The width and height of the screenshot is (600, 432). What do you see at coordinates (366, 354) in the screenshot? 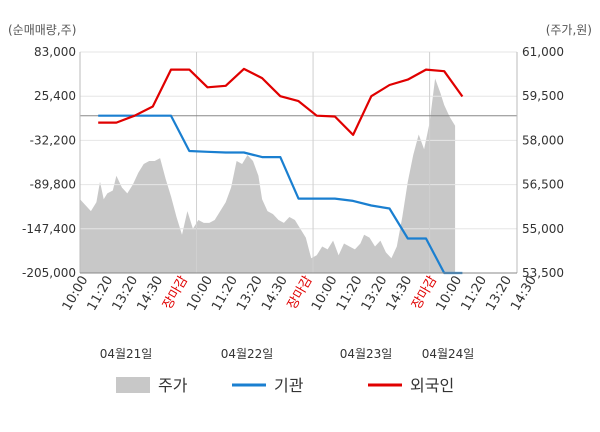
I see `date-label: 04월23일` at bounding box center [366, 354].